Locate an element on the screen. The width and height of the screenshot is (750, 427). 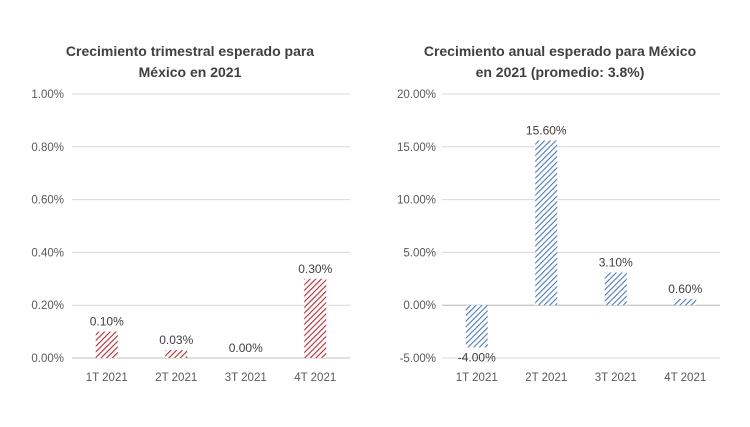
chart-title-line: en 2021 (promedio: 3.8%) is located at coordinates (560, 72).